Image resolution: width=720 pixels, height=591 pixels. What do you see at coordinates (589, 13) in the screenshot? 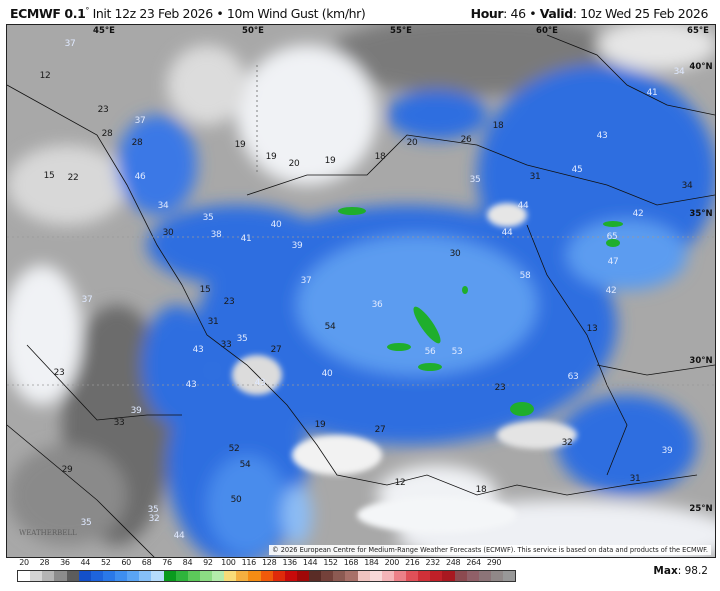
I see `header-valid: Hour: 46 • Valid: 10z Wed 25 Feb 2026` at bounding box center [589, 13].